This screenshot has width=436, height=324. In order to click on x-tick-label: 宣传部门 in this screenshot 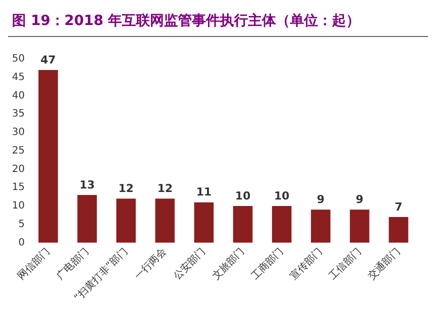, I will do `click(306, 263)`.